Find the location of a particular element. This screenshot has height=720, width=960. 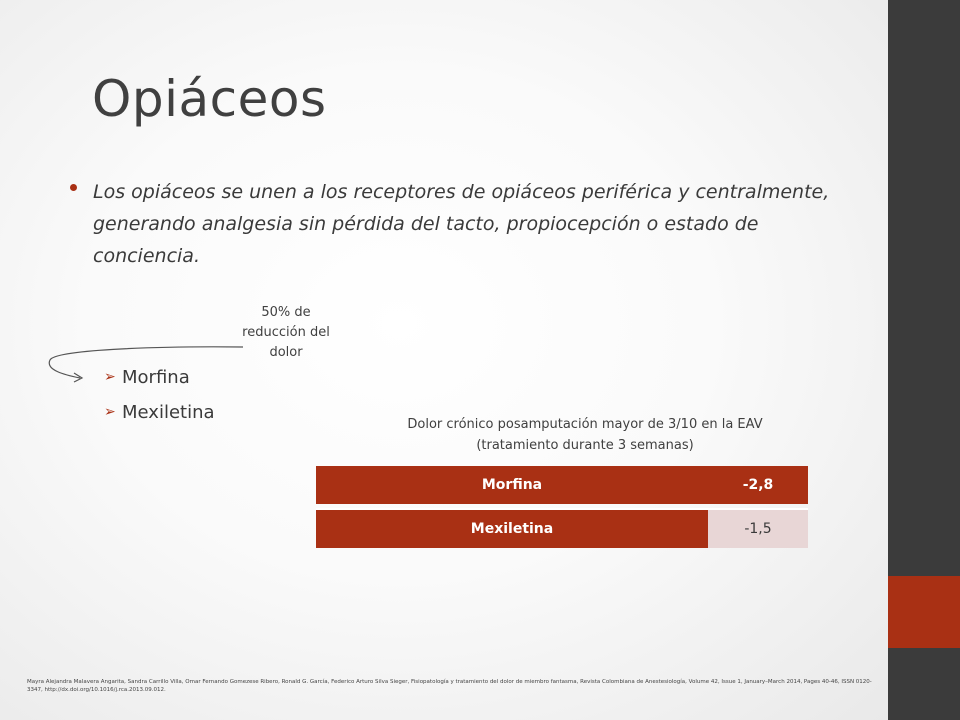

table-row: Mexiletina -1,5 is located at coordinates (562, 528).